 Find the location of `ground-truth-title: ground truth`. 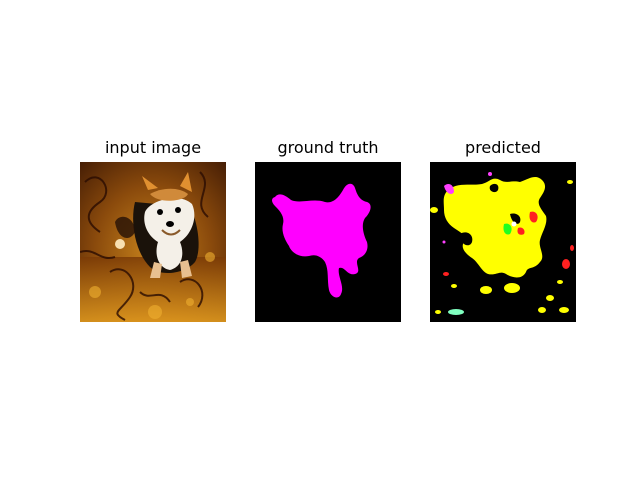

ground-truth-title: ground truth is located at coordinates (328, 147).